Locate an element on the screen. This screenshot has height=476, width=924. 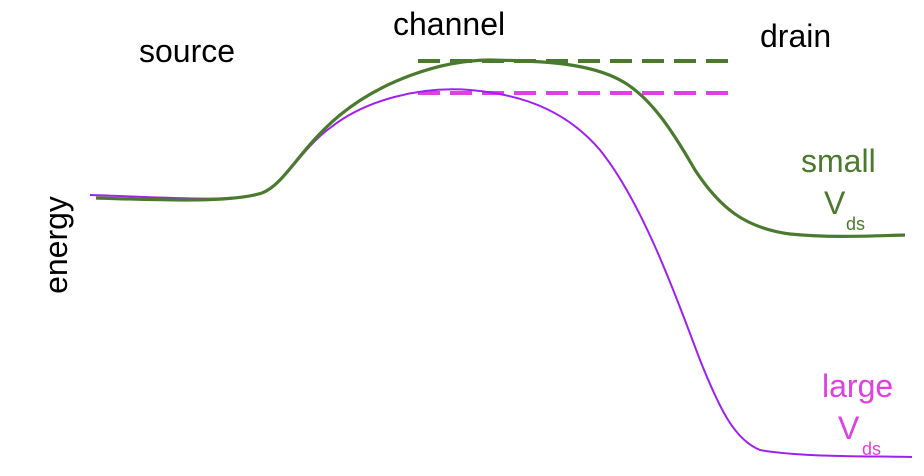
large-vds-v-label: V is located at coordinates (849, 428).